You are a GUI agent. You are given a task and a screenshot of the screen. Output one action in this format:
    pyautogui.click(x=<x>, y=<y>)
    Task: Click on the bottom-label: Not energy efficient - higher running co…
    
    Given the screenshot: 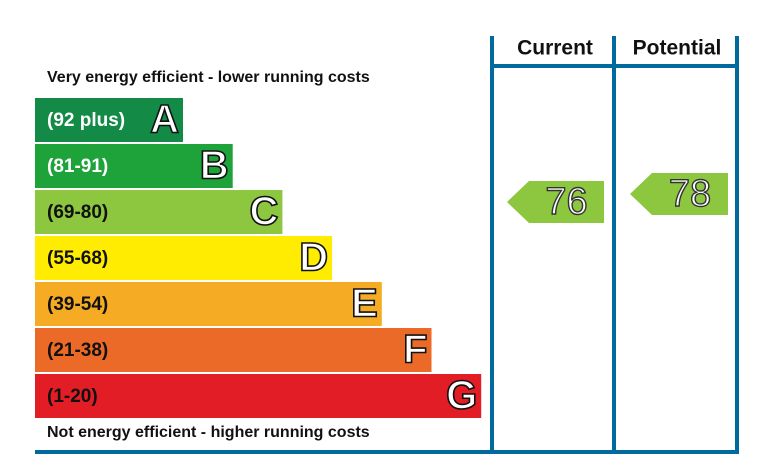 What is the action you would take?
    pyautogui.click(x=208, y=432)
    